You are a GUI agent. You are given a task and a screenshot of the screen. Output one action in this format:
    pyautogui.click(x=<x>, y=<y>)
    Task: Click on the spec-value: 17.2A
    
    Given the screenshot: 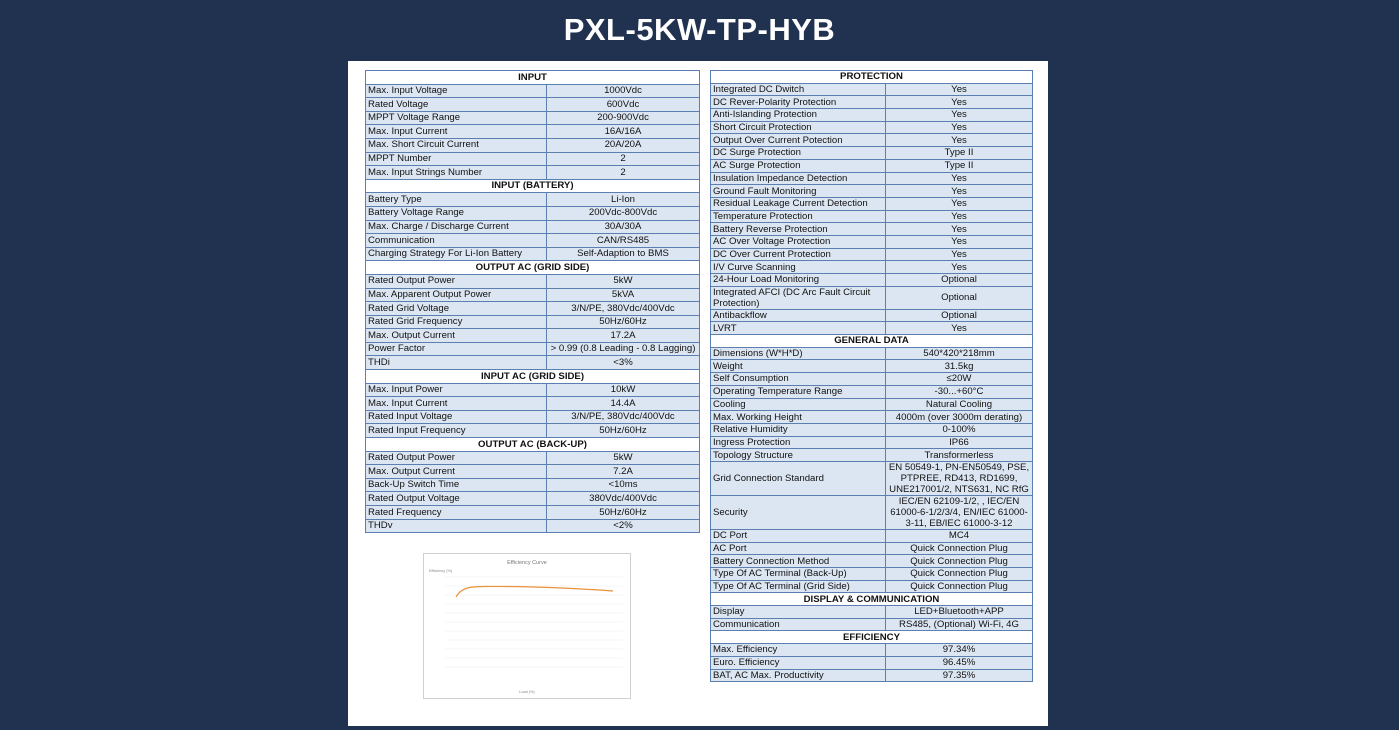 What is the action you would take?
    pyautogui.click(x=623, y=335)
    